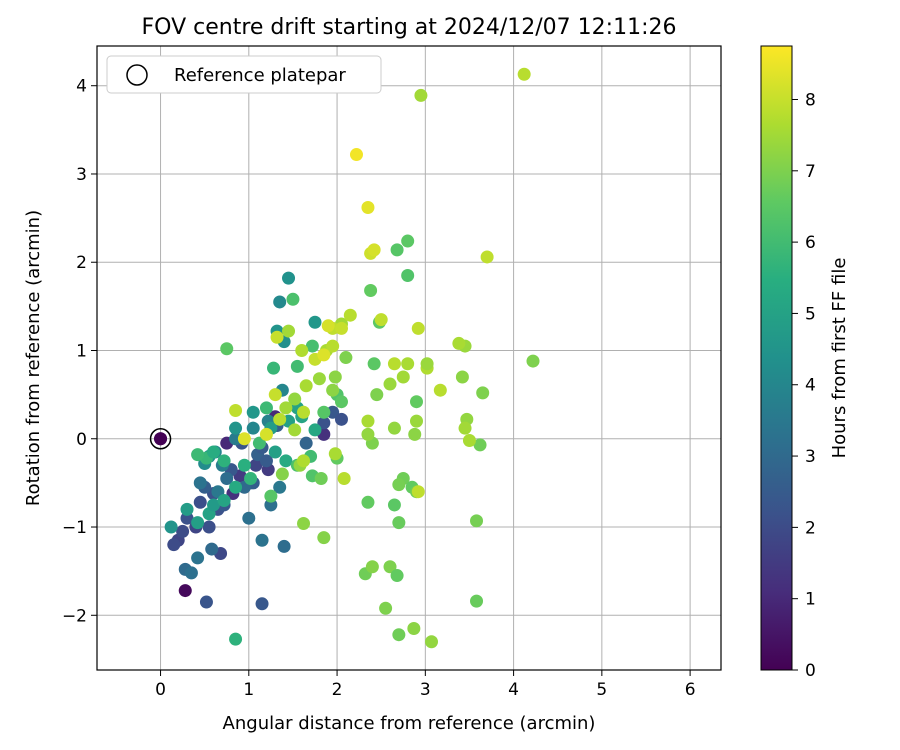 The image size is (900, 750). What do you see at coordinates (839, 358) in the screenshot?
I see `colorbar-label: Hours from first FF file` at bounding box center [839, 358].